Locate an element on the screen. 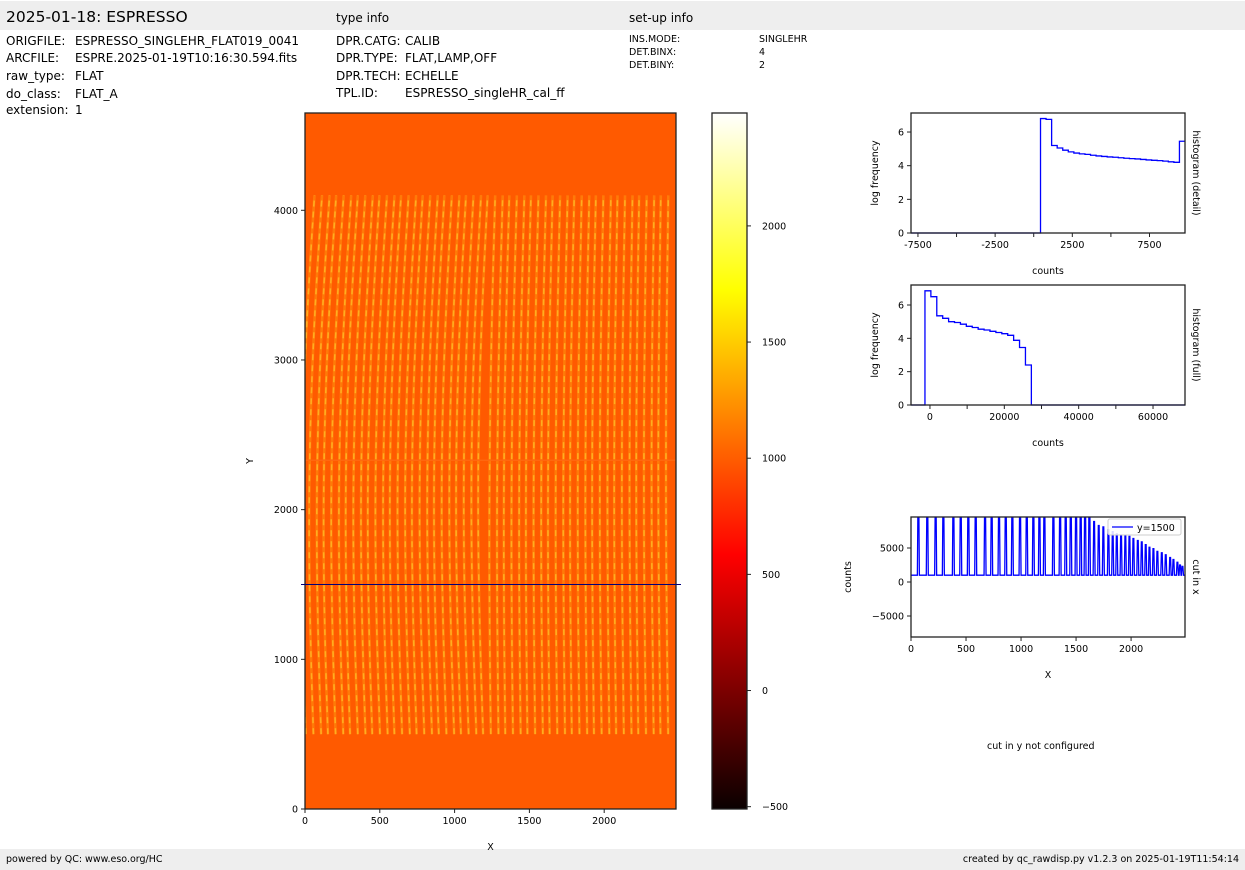  setup-info-value: 4 is located at coordinates (762, 52).